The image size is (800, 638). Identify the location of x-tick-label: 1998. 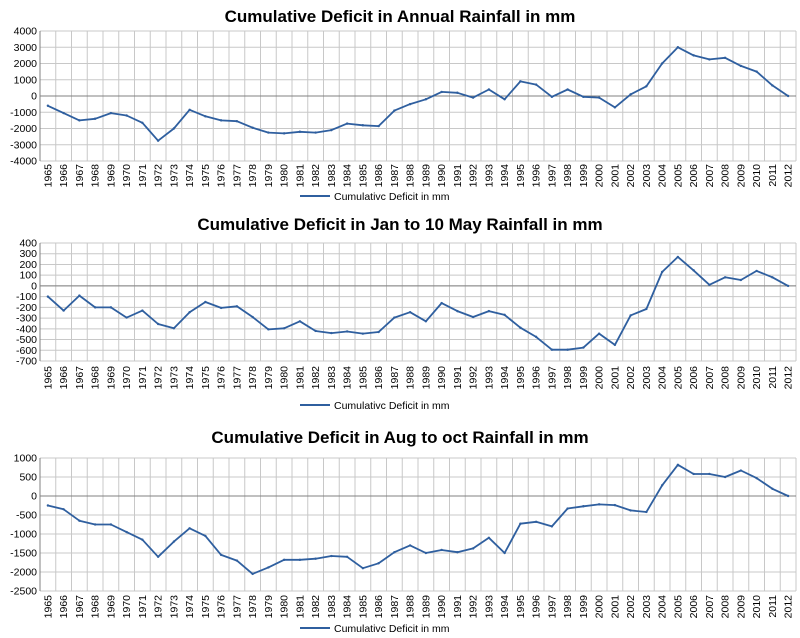
(568, 378).